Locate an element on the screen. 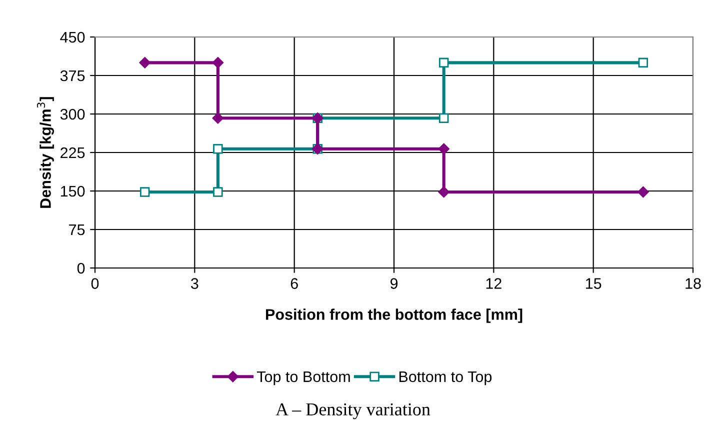 Image resolution: width=706 pixels, height=446 pixels. x-tick-label: 6 is located at coordinates (294, 283).